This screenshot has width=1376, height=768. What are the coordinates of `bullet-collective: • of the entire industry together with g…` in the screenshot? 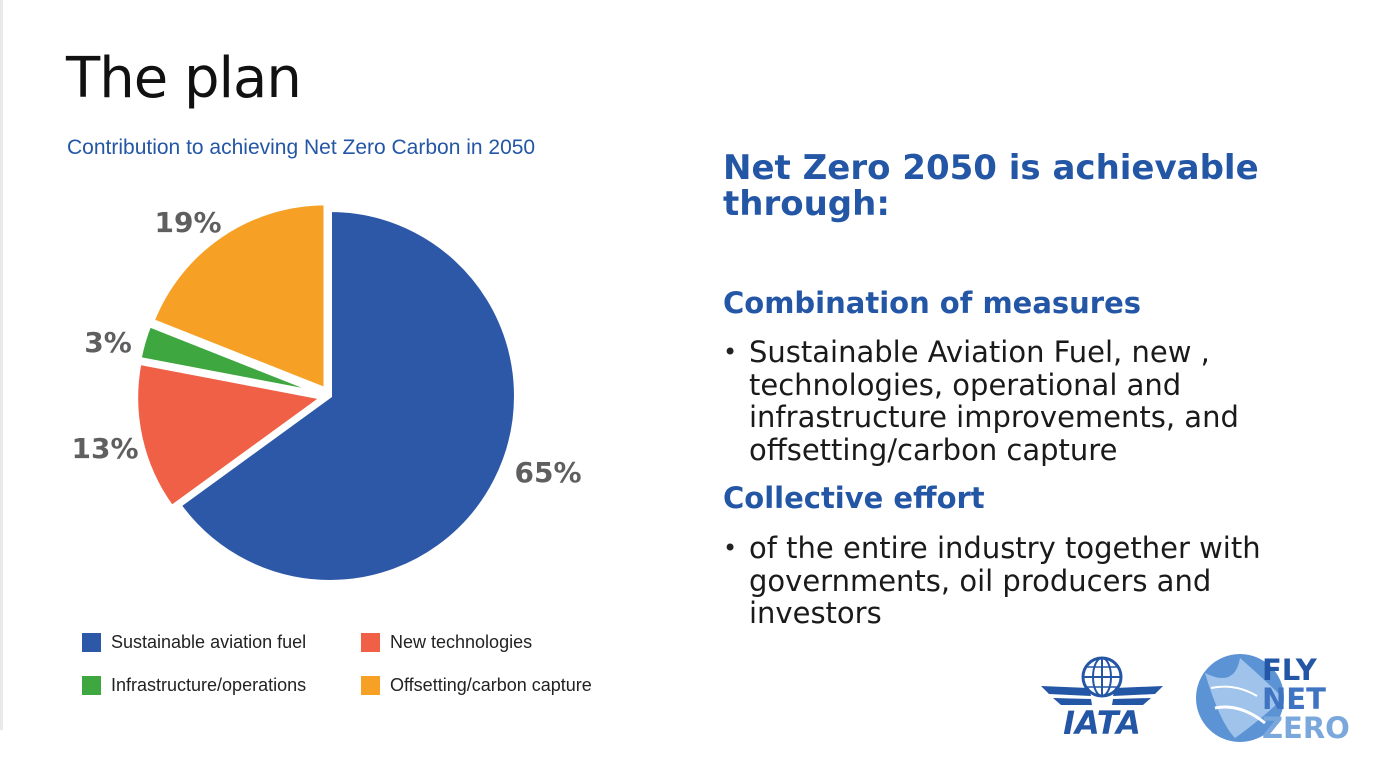 It's located at (1043, 581).